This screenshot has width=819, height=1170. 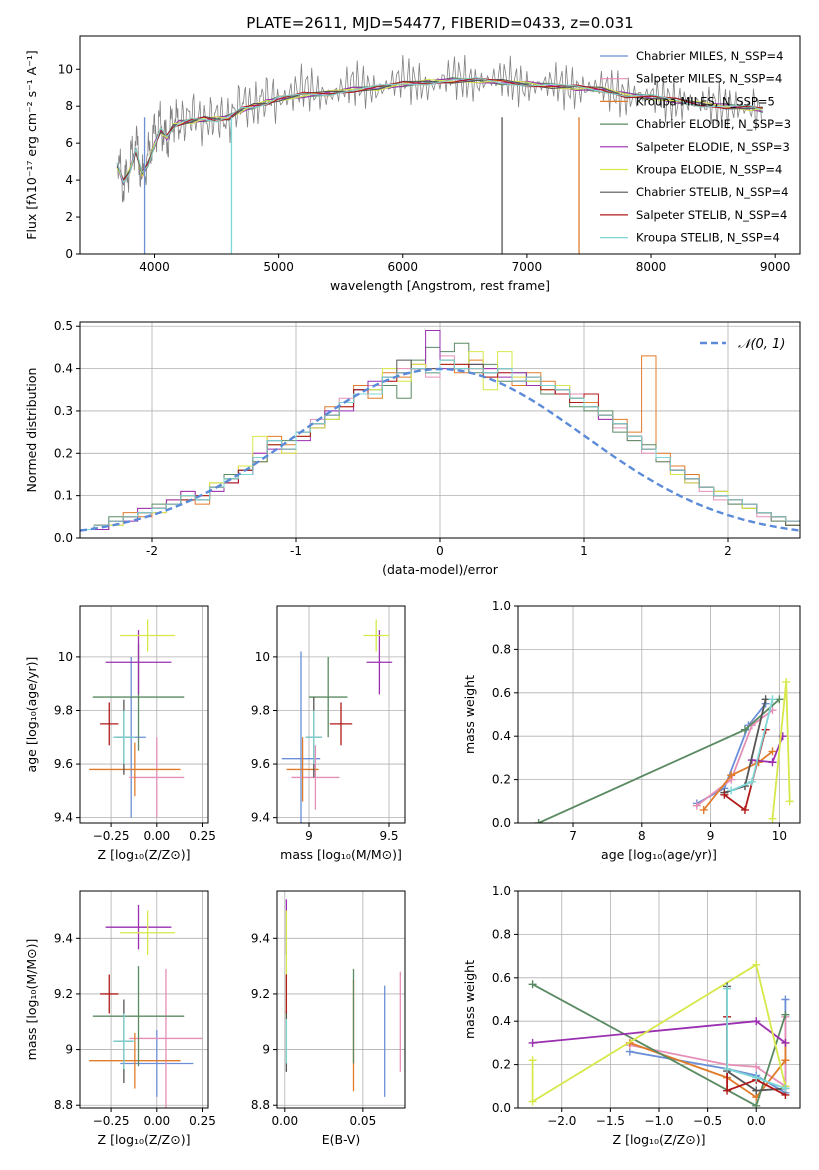 I want to click on y-tick-label: 0.3, so click(x=63, y=411).